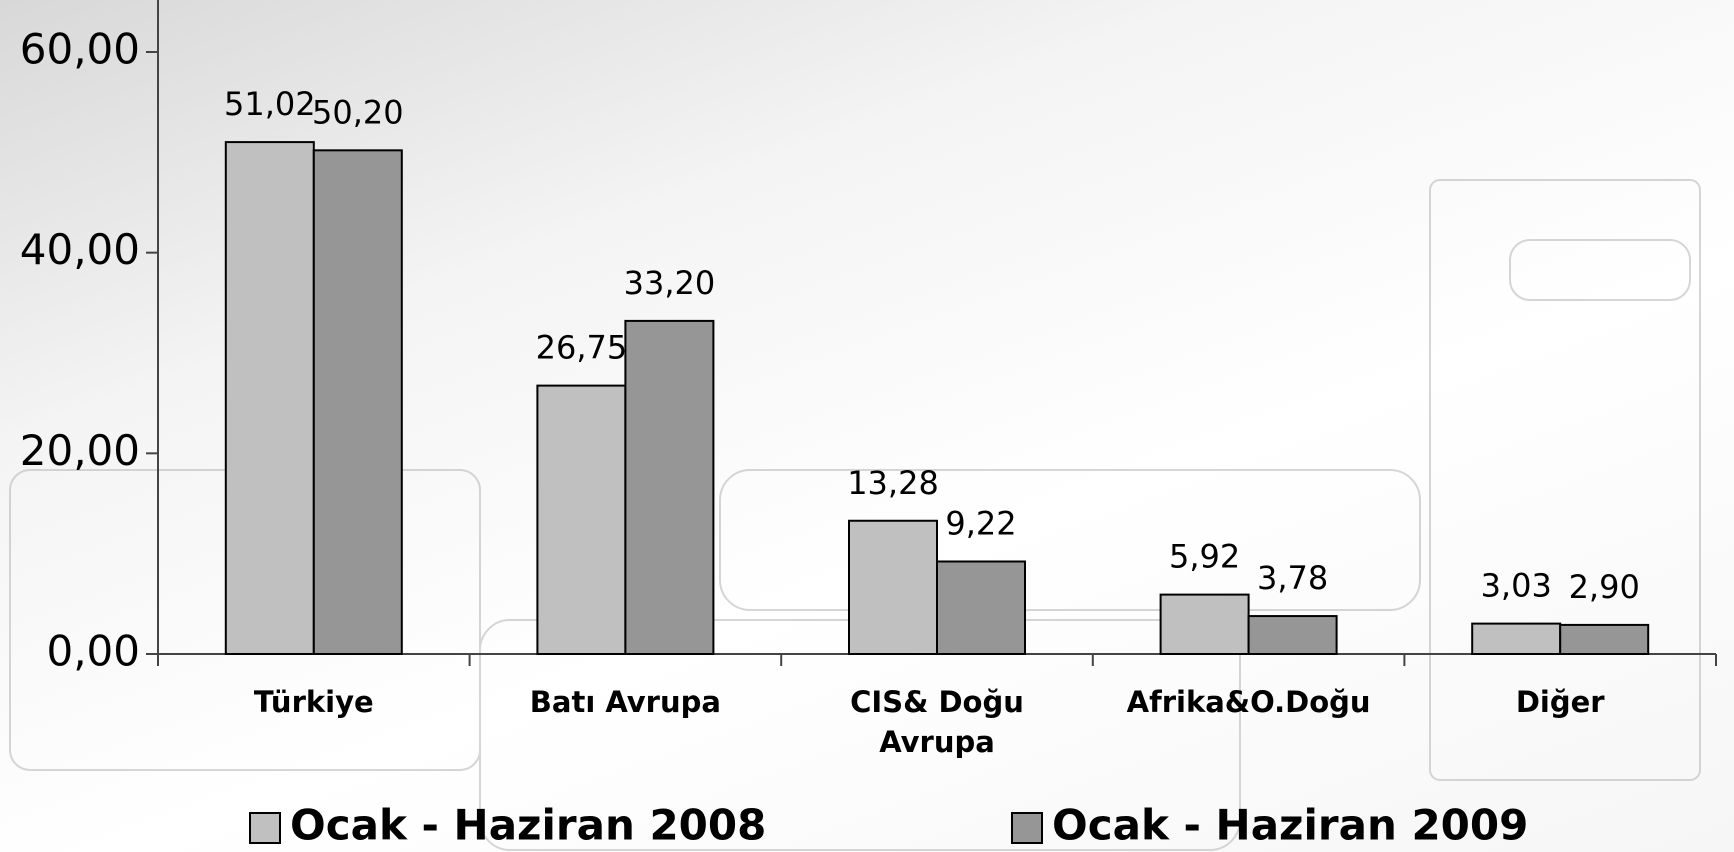 The width and height of the screenshot is (1734, 852). Describe the element at coordinates (313, 702) in the screenshot. I see `x-tick-label: Türkiye` at that location.